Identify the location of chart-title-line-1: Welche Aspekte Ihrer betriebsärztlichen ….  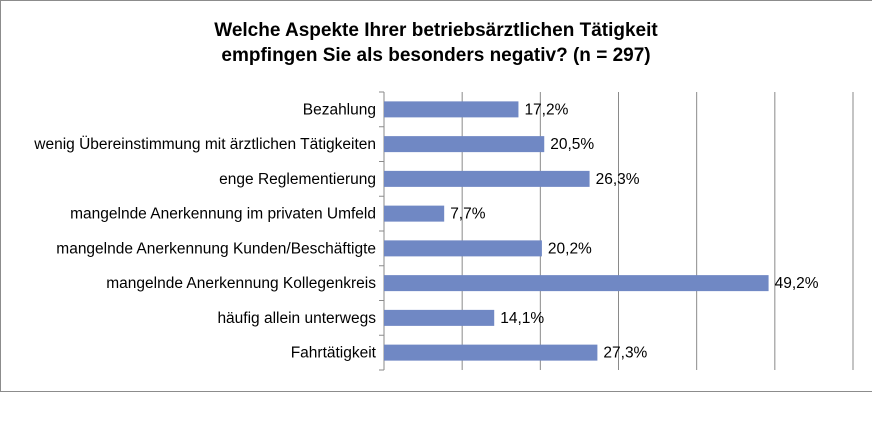
(436, 30).